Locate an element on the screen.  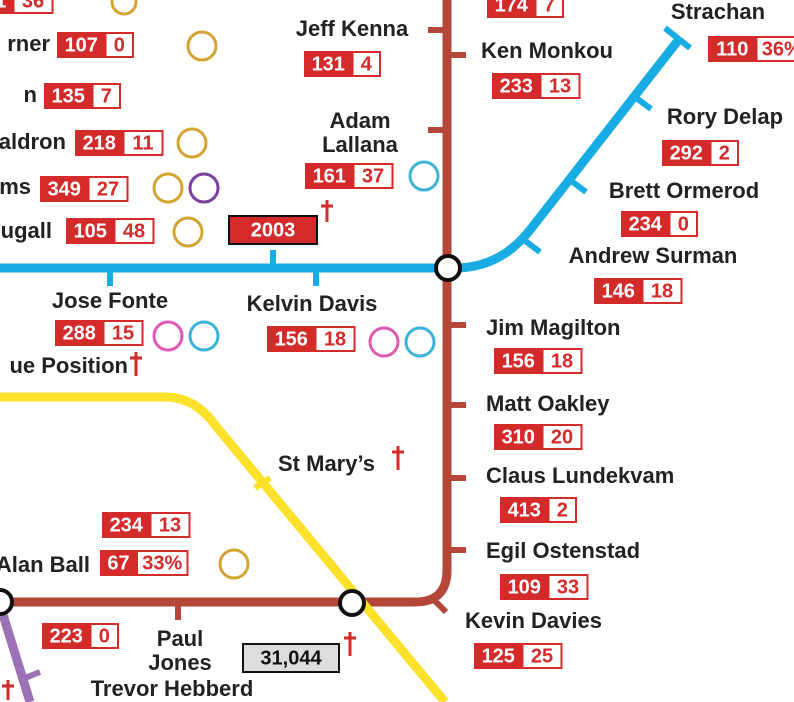
stat-apps: 67 is located at coordinates (118, 563).